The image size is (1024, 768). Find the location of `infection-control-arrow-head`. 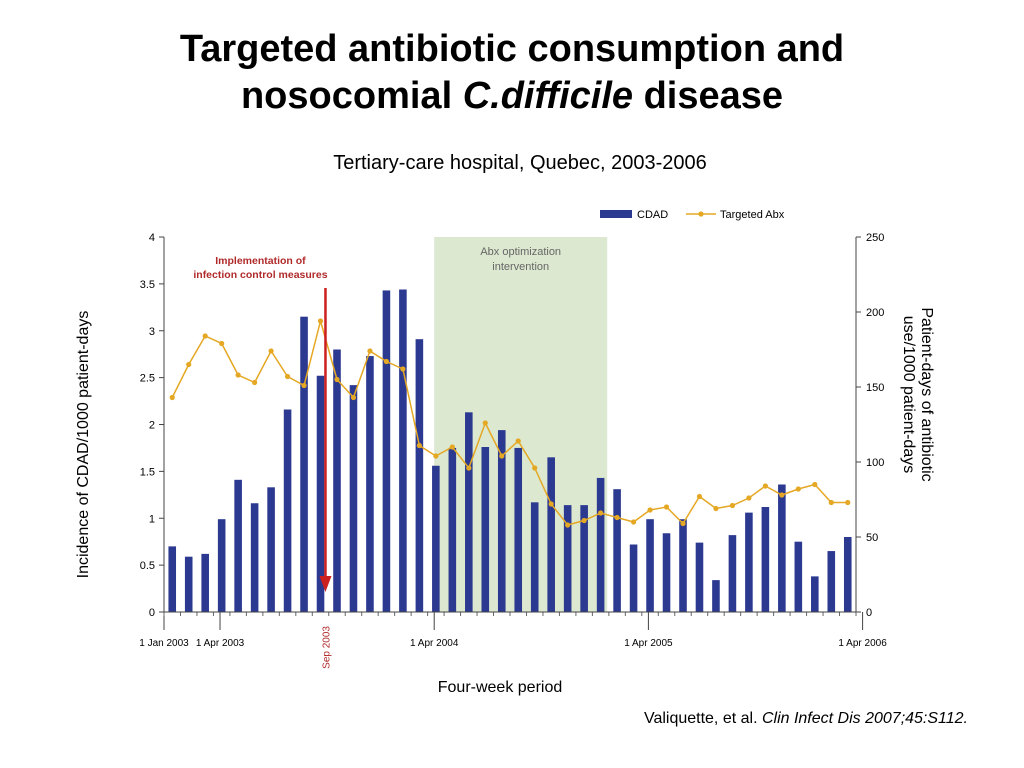

infection-control-arrow-head is located at coordinates (325, 584).